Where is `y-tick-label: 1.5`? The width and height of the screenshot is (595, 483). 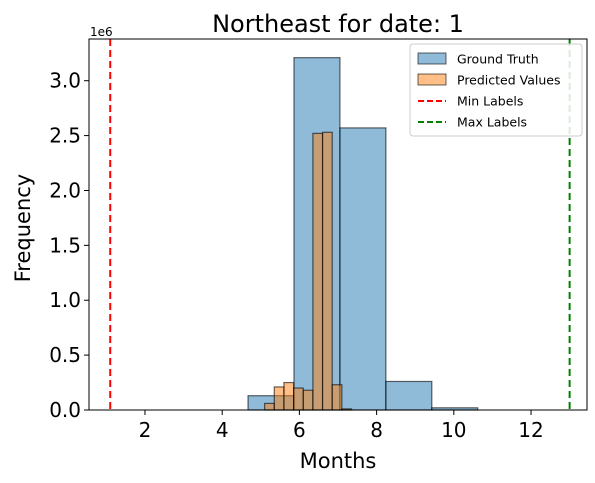 y-tick-label: 1.5 is located at coordinates (65, 245).